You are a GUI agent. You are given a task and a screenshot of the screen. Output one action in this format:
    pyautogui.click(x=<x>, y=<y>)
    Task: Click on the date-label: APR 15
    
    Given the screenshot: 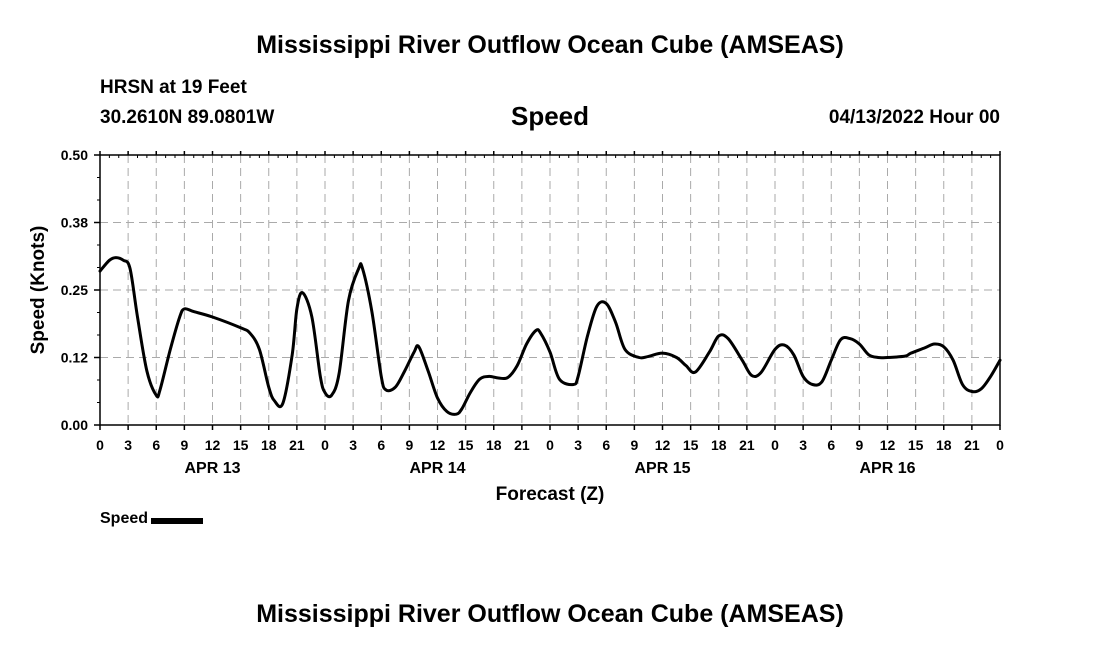 What is the action you would take?
    pyautogui.click(x=662, y=468)
    